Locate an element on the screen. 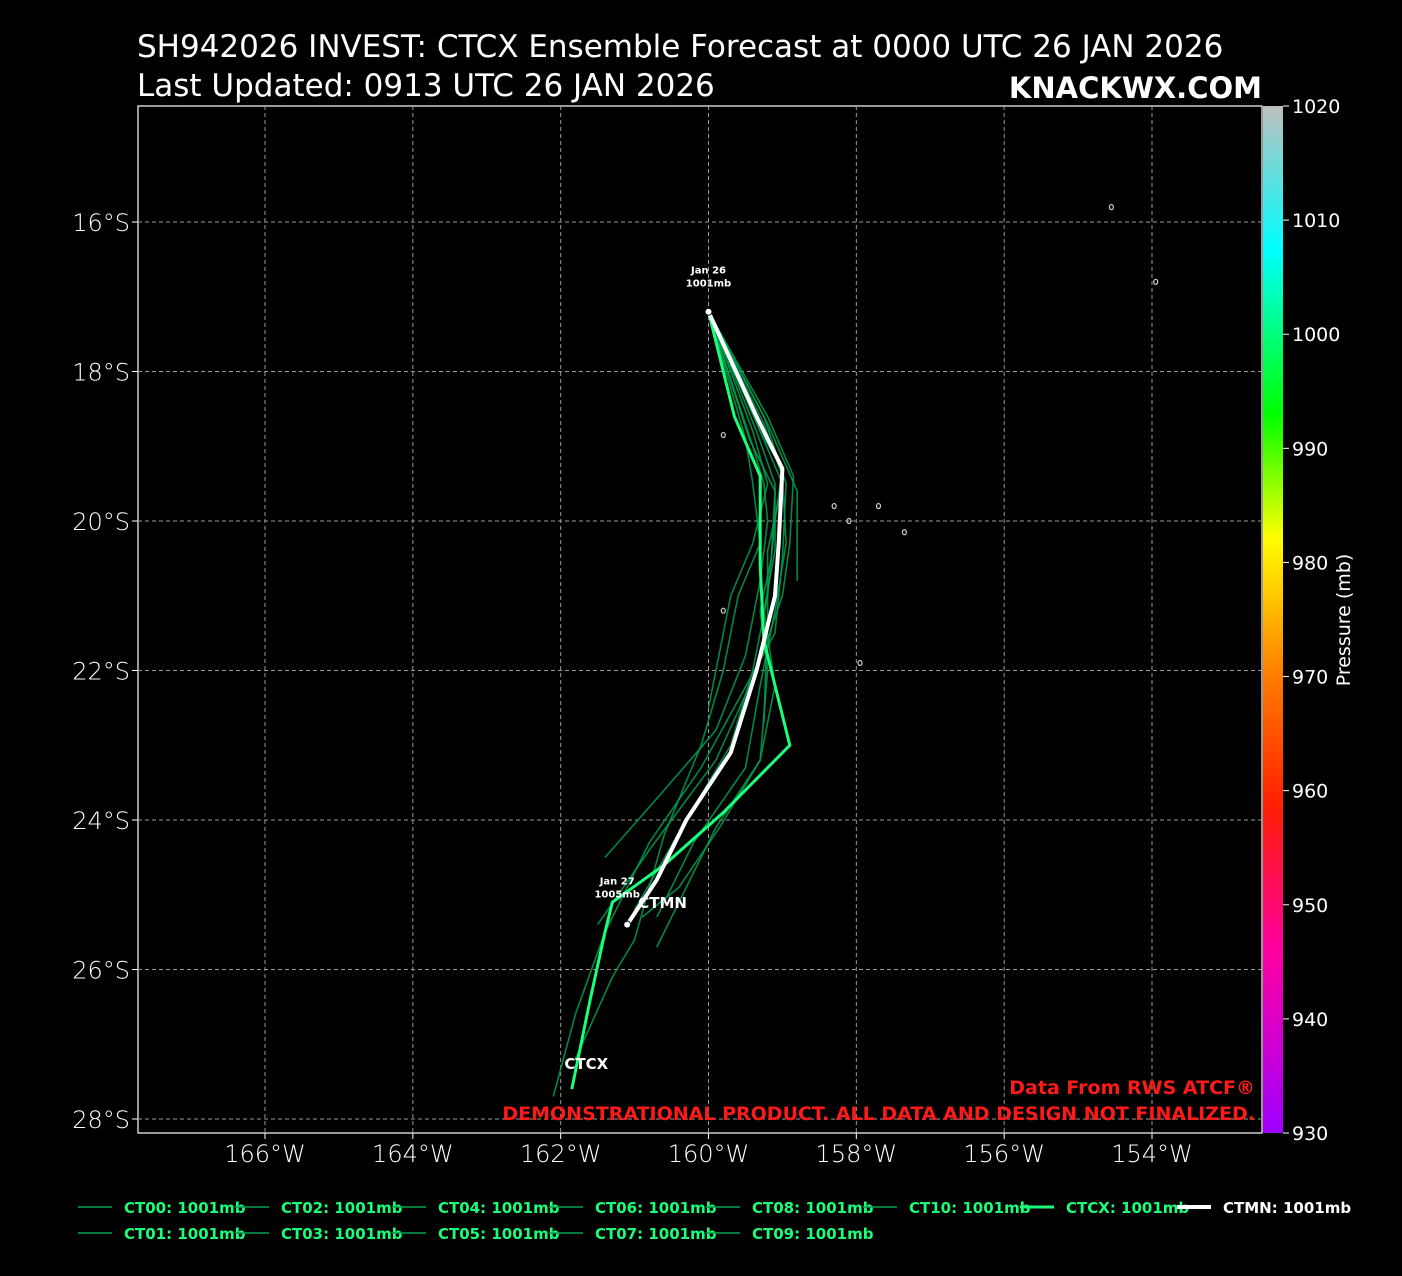  x-tick-label: 158°W is located at coordinates (857, 1154).